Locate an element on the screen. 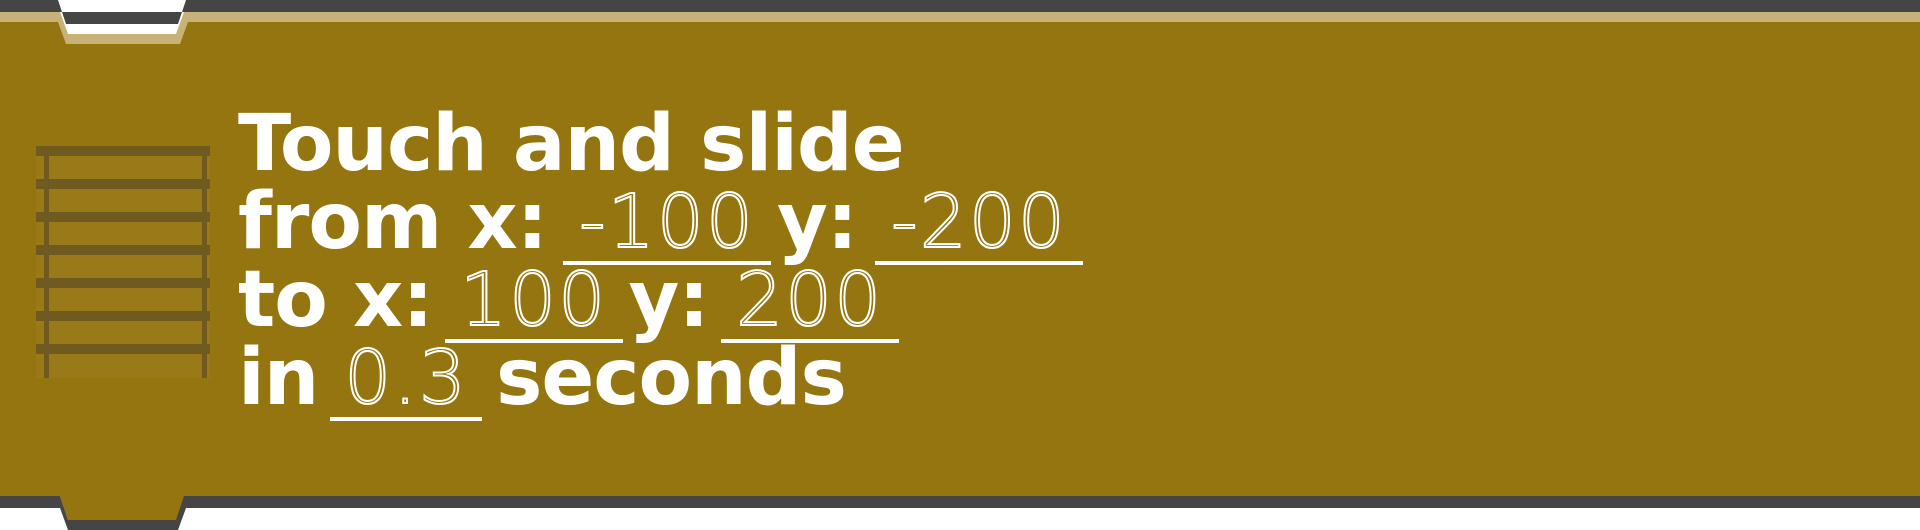  from-x-input: -100 is located at coordinates (666, 222).